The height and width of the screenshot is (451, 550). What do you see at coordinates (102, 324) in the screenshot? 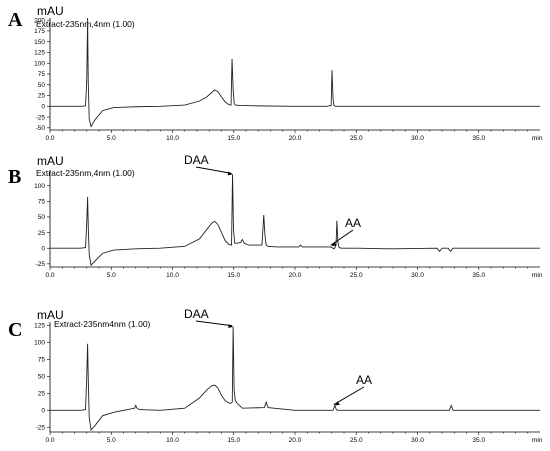
I see `channel-label: Extract-235nm4nm (1.00)` at bounding box center [102, 324].